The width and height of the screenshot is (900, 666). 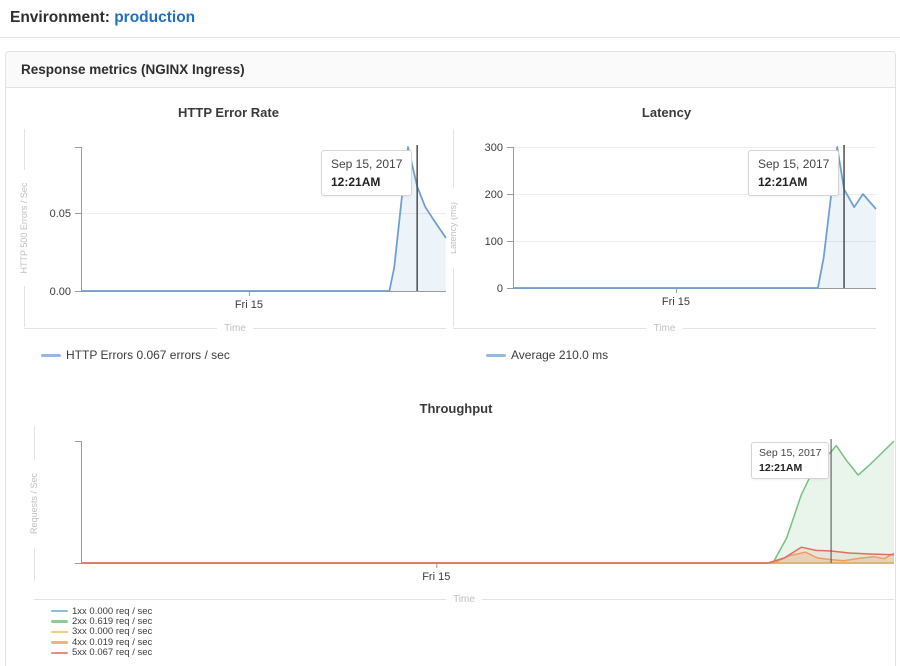 I want to click on series-line-5xx, so click(x=488, y=555).